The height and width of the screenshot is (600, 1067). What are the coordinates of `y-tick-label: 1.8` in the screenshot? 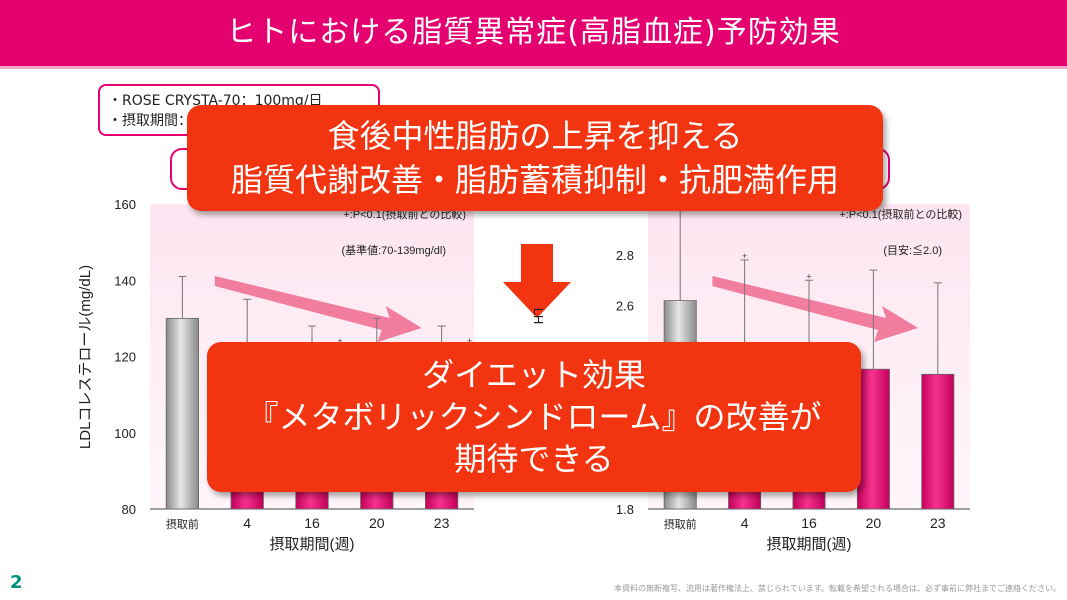 It's located at (625, 509).